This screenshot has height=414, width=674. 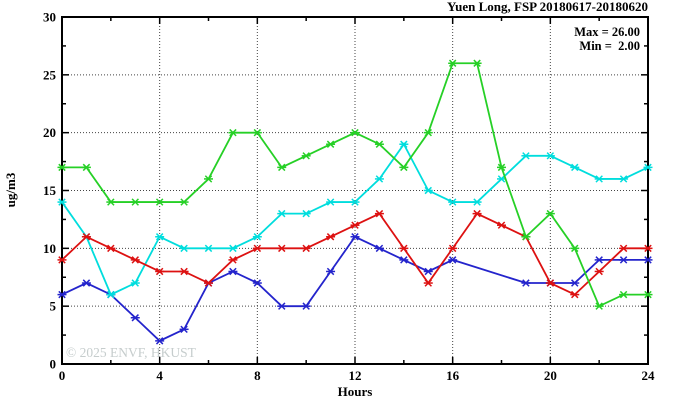 What do you see at coordinates (649, 375) in the screenshot?
I see `x-tick-label: 24` at bounding box center [649, 375].